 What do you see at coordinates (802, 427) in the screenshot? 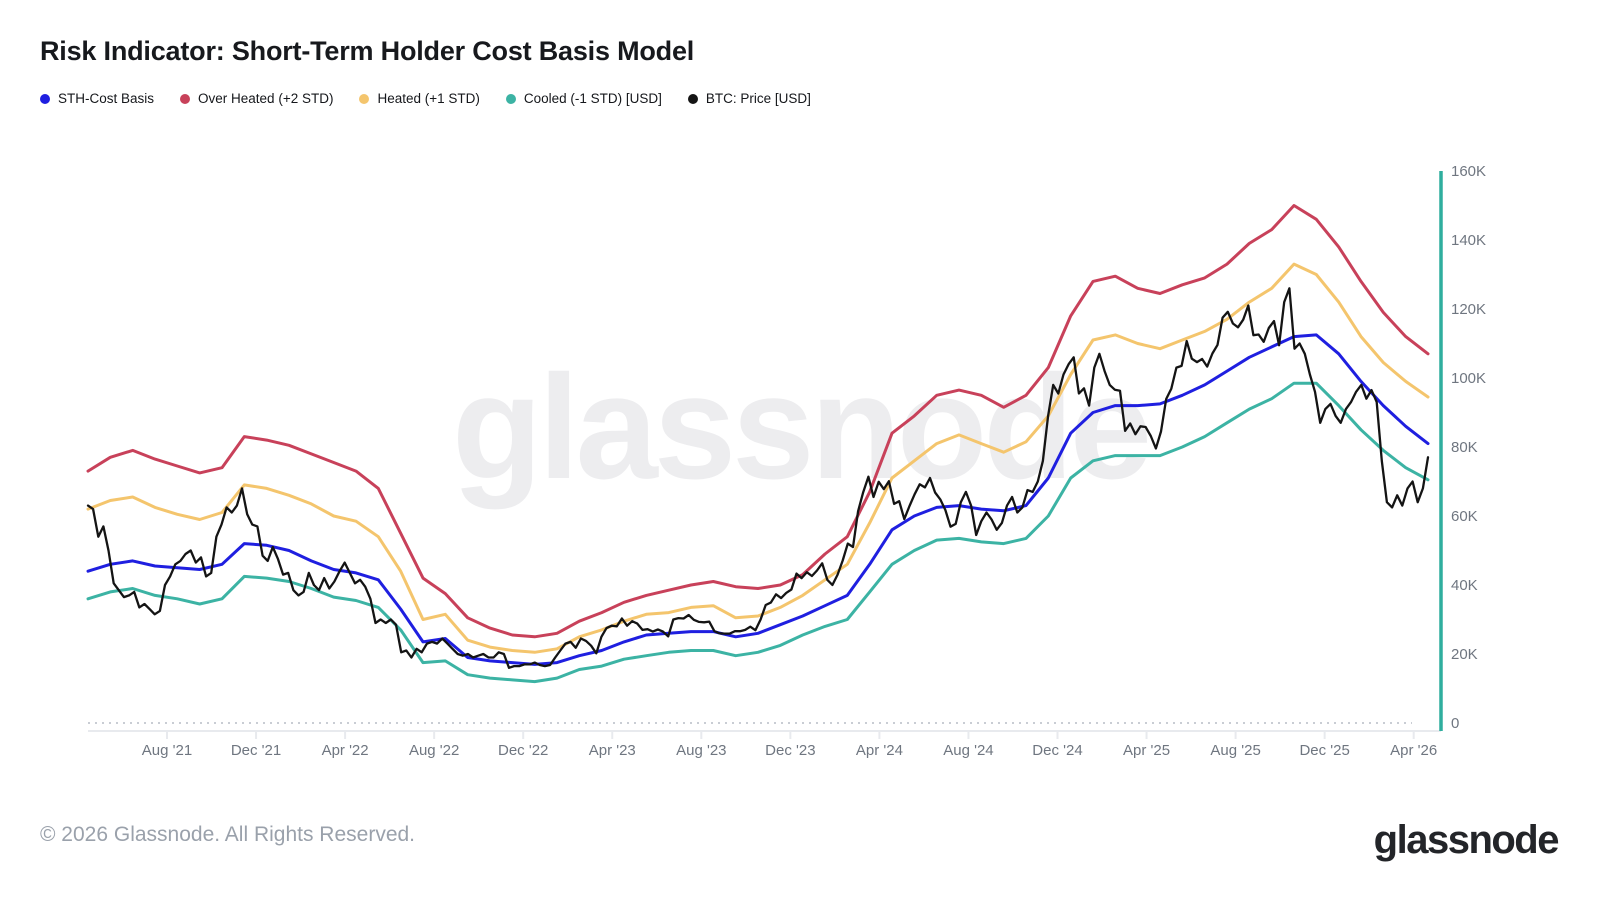
I see `glassnode-watermark: glassnode` at bounding box center [802, 427].